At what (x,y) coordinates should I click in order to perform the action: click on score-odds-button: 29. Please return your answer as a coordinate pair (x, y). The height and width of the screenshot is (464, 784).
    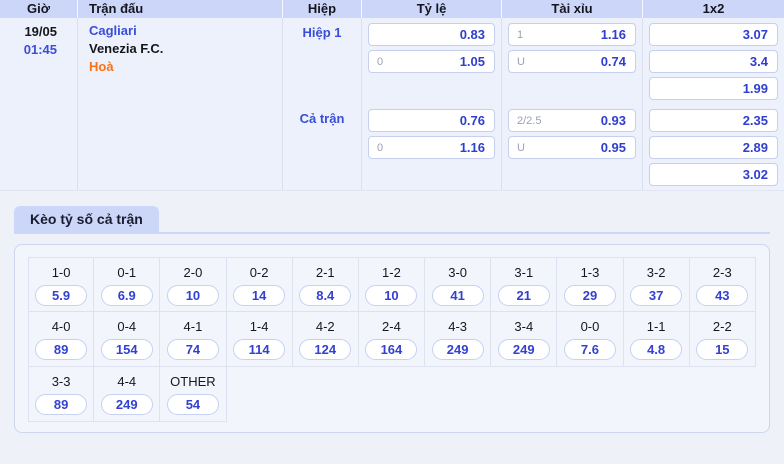
    Looking at the image, I should click on (589, 295).